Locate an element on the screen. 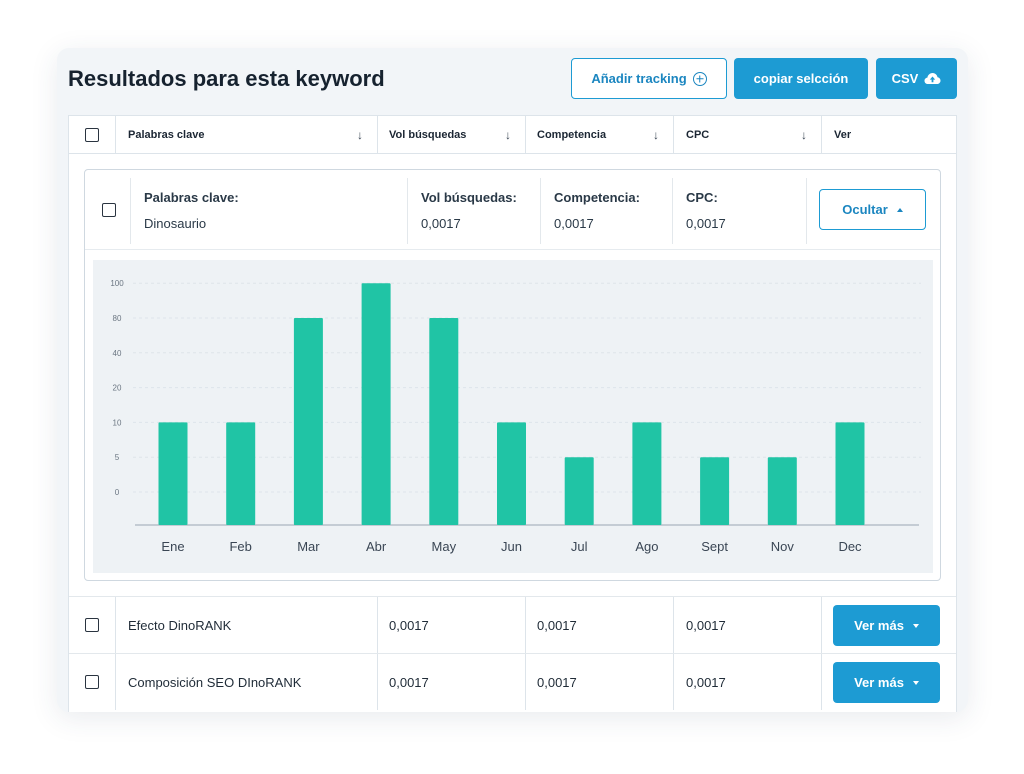 This screenshot has width=1024, height=774. x-tick-label: Sept is located at coordinates (714, 546).